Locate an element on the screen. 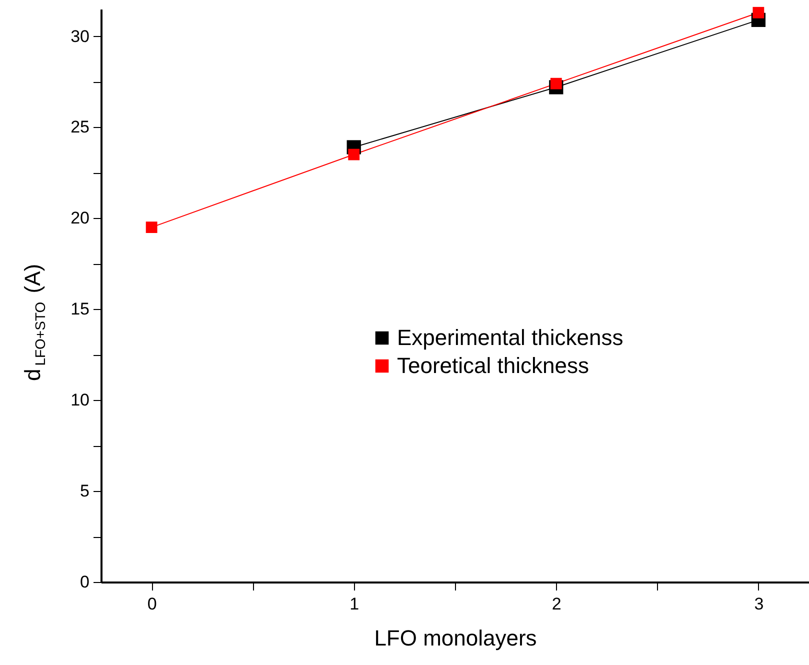 The width and height of the screenshot is (809, 665). y-tick-label: 5 is located at coordinates (85, 491).